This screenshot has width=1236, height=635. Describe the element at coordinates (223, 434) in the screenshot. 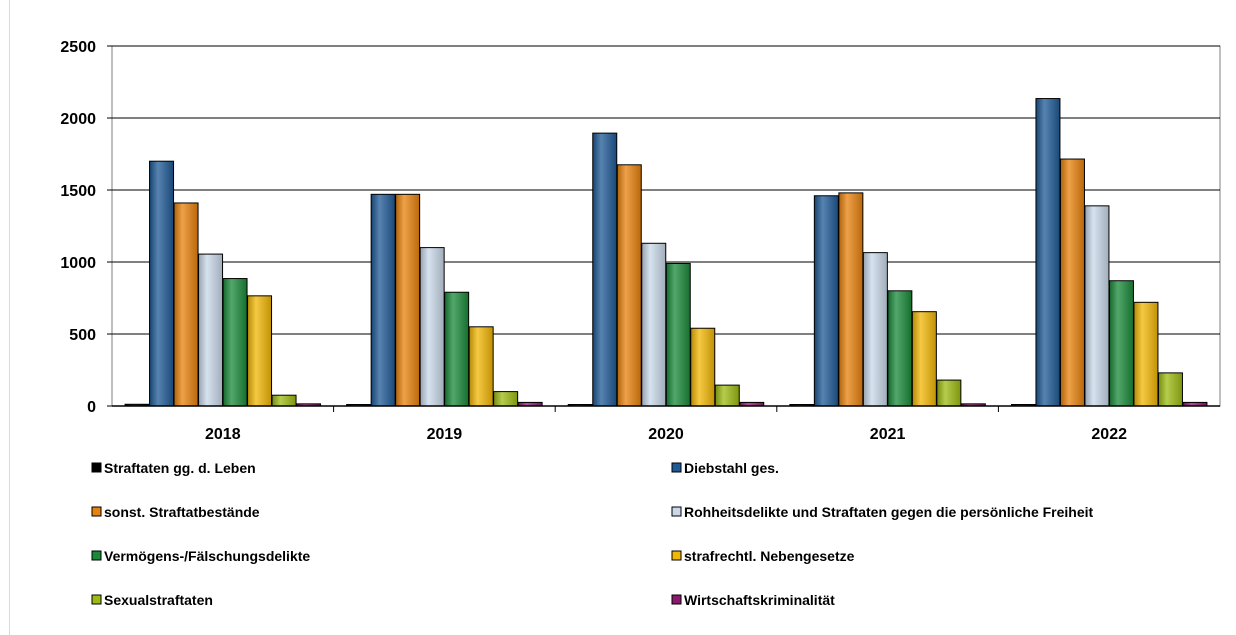

I see `x-tick-label: 2018` at that location.